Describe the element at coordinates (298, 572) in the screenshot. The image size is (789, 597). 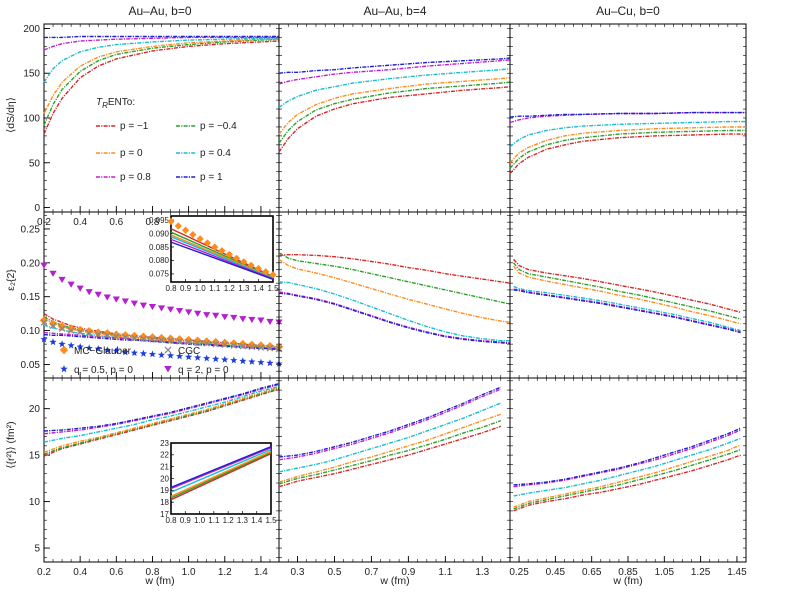
I see `x-tick-label: 0.3` at that location.